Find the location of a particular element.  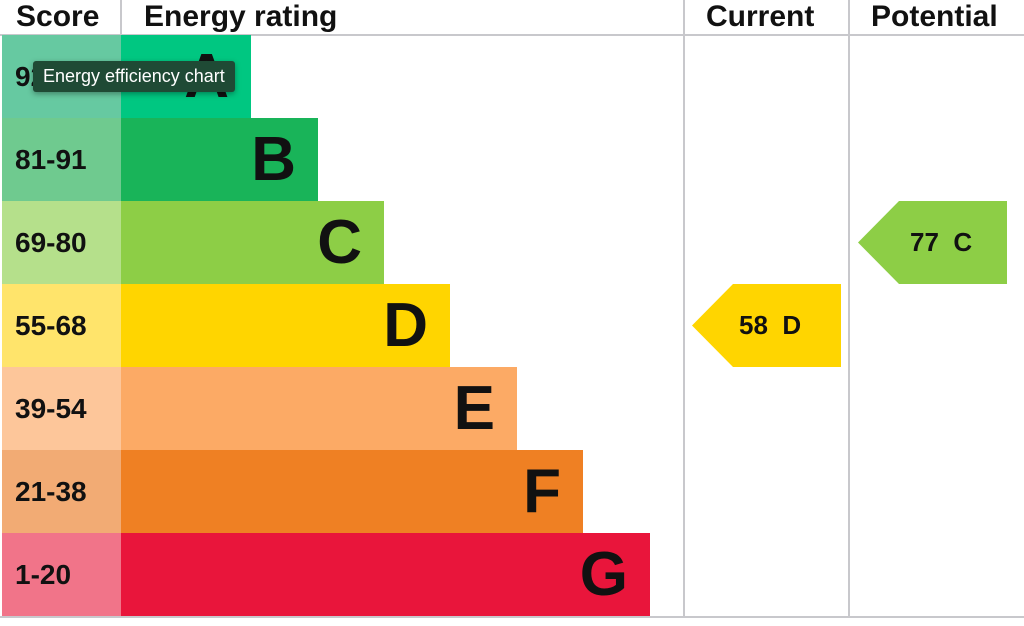

chart-header: Score Energy rating Current Potential is located at coordinates (512, 17).